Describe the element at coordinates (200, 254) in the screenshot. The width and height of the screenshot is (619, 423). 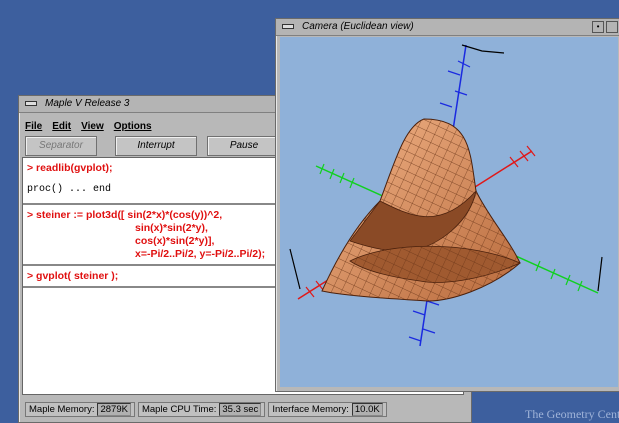
I see `input-line: x=-Pi/2..Pi/2, y=-Pi/2..Pi/2);` at that location.